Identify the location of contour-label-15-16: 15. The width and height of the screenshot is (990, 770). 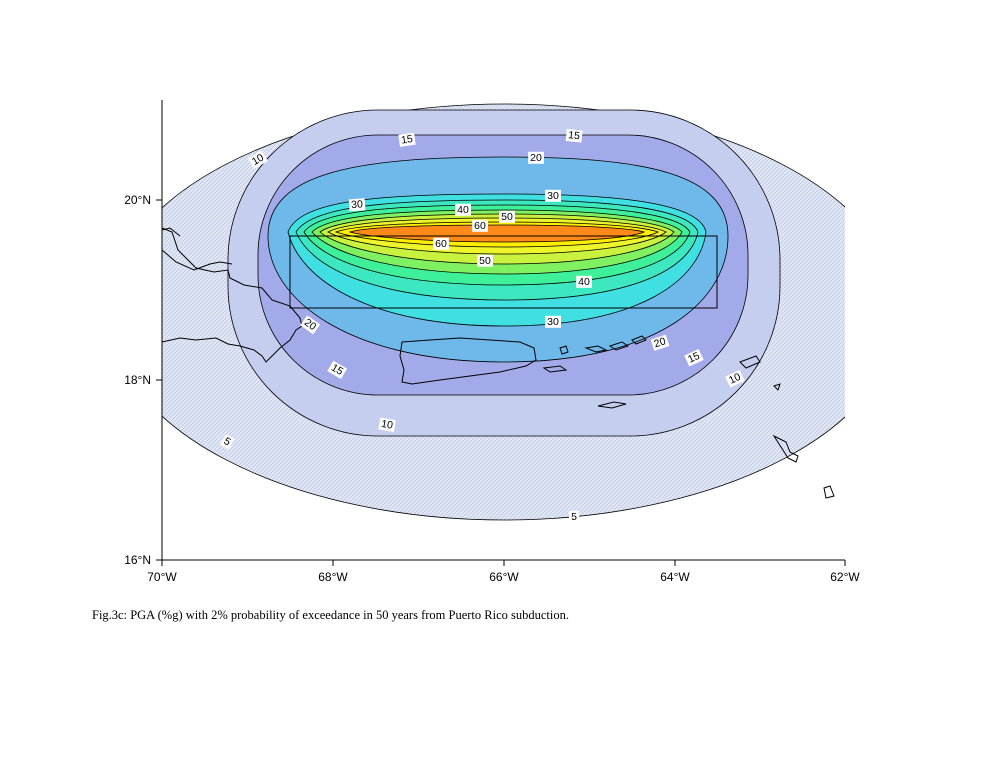
(694, 358).